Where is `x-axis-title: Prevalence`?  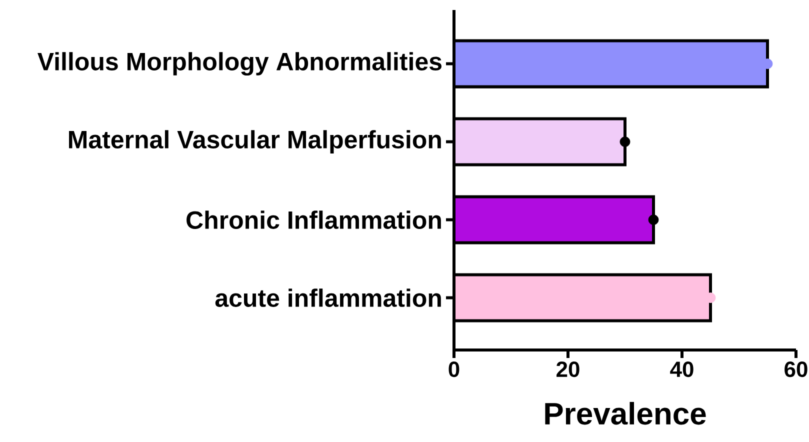 x-axis-title: Prevalence is located at coordinates (625, 413).